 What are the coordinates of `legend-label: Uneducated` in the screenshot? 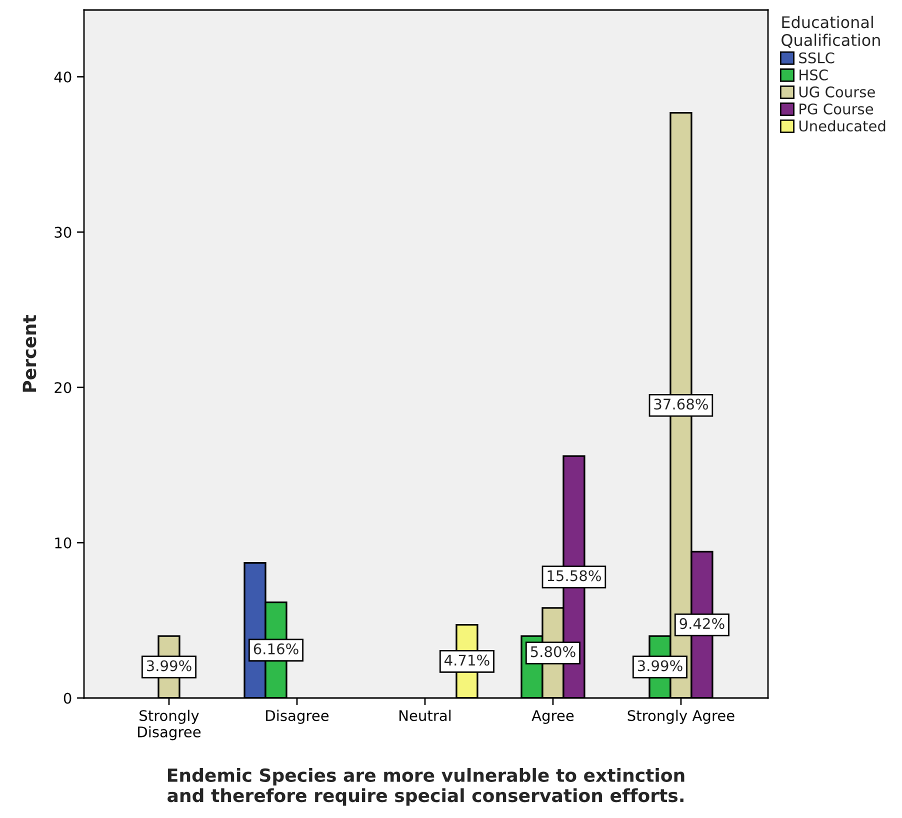 It's located at (842, 126).